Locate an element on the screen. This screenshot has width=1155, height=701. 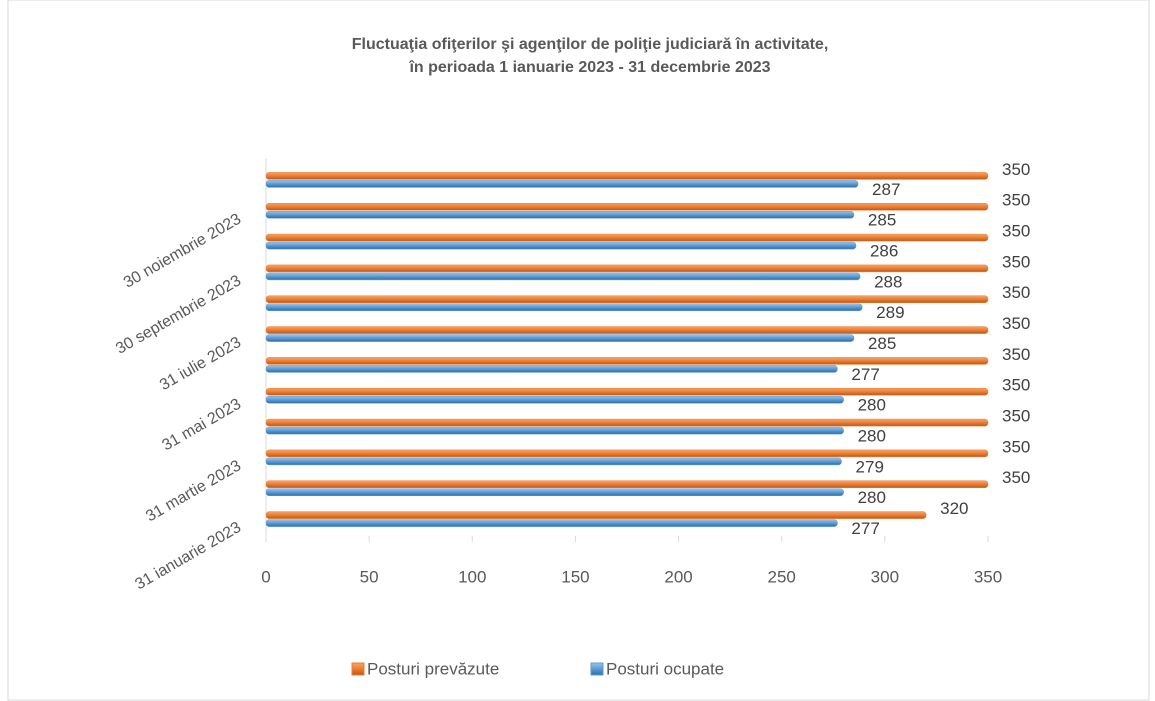
value-label: 279 is located at coordinates (870, 466).